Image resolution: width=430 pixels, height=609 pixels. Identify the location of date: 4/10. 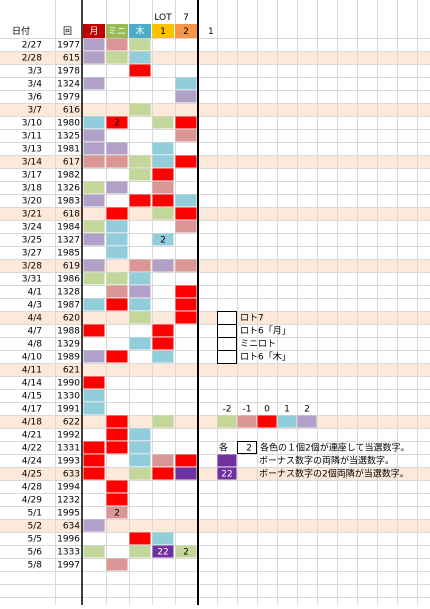
(32, 358).